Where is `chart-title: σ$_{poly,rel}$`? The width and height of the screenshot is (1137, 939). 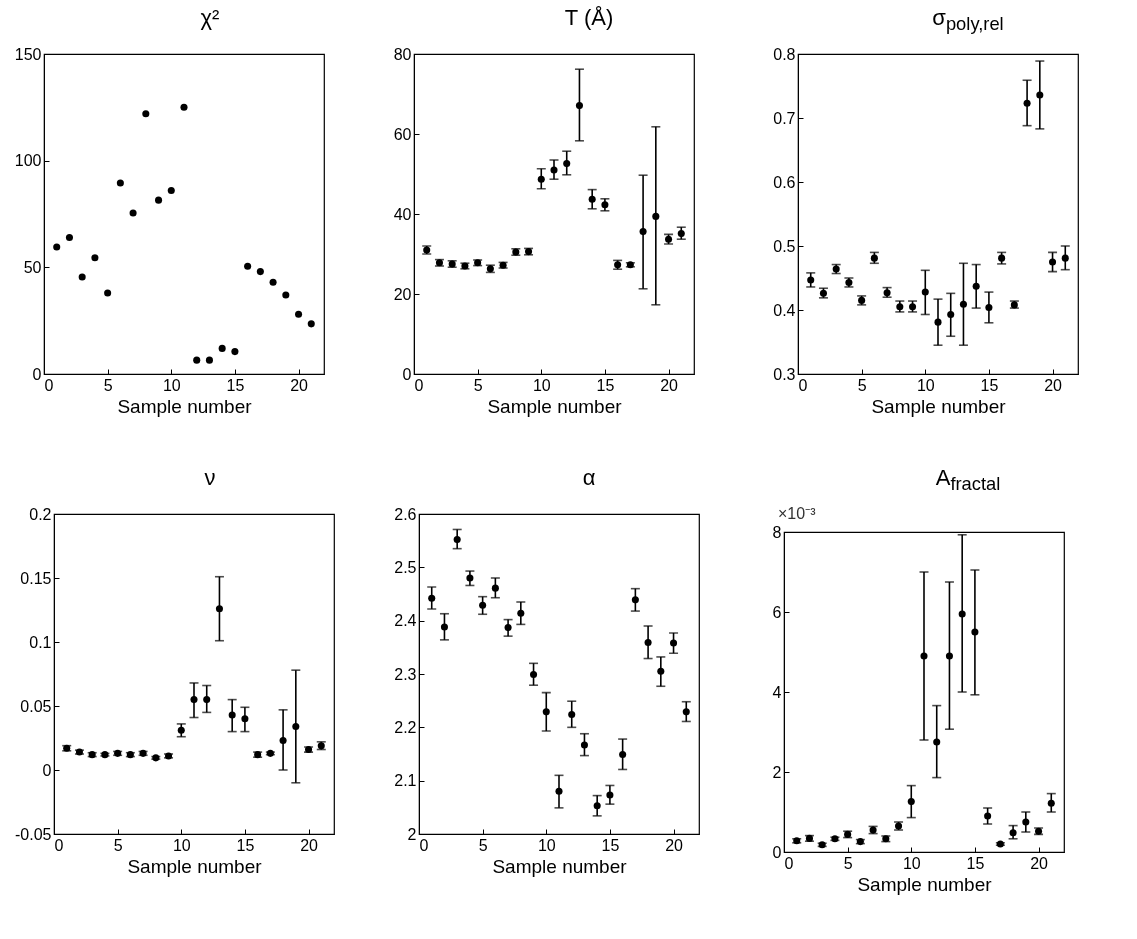
chart-title: σ$_{poly,rel}$ is located at coordinates (968, 20).